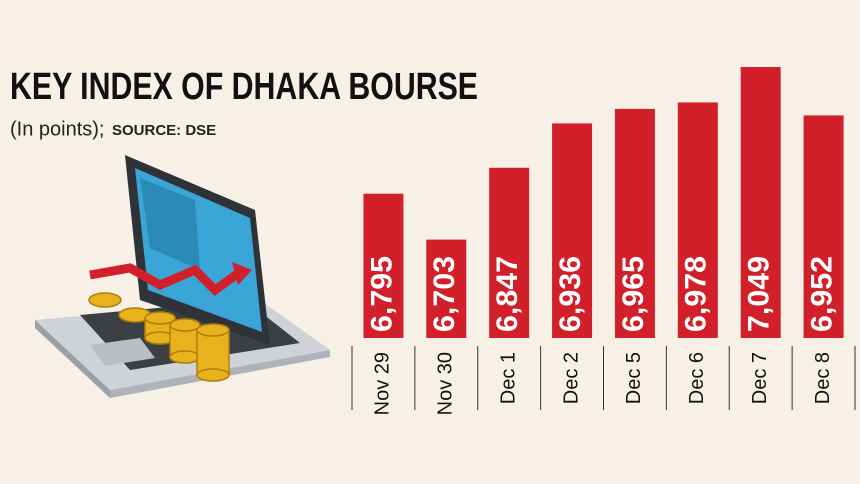 The height and width of the screenshot is (484, 860). I want to click on value-label: 6,795, so click(381, 294).